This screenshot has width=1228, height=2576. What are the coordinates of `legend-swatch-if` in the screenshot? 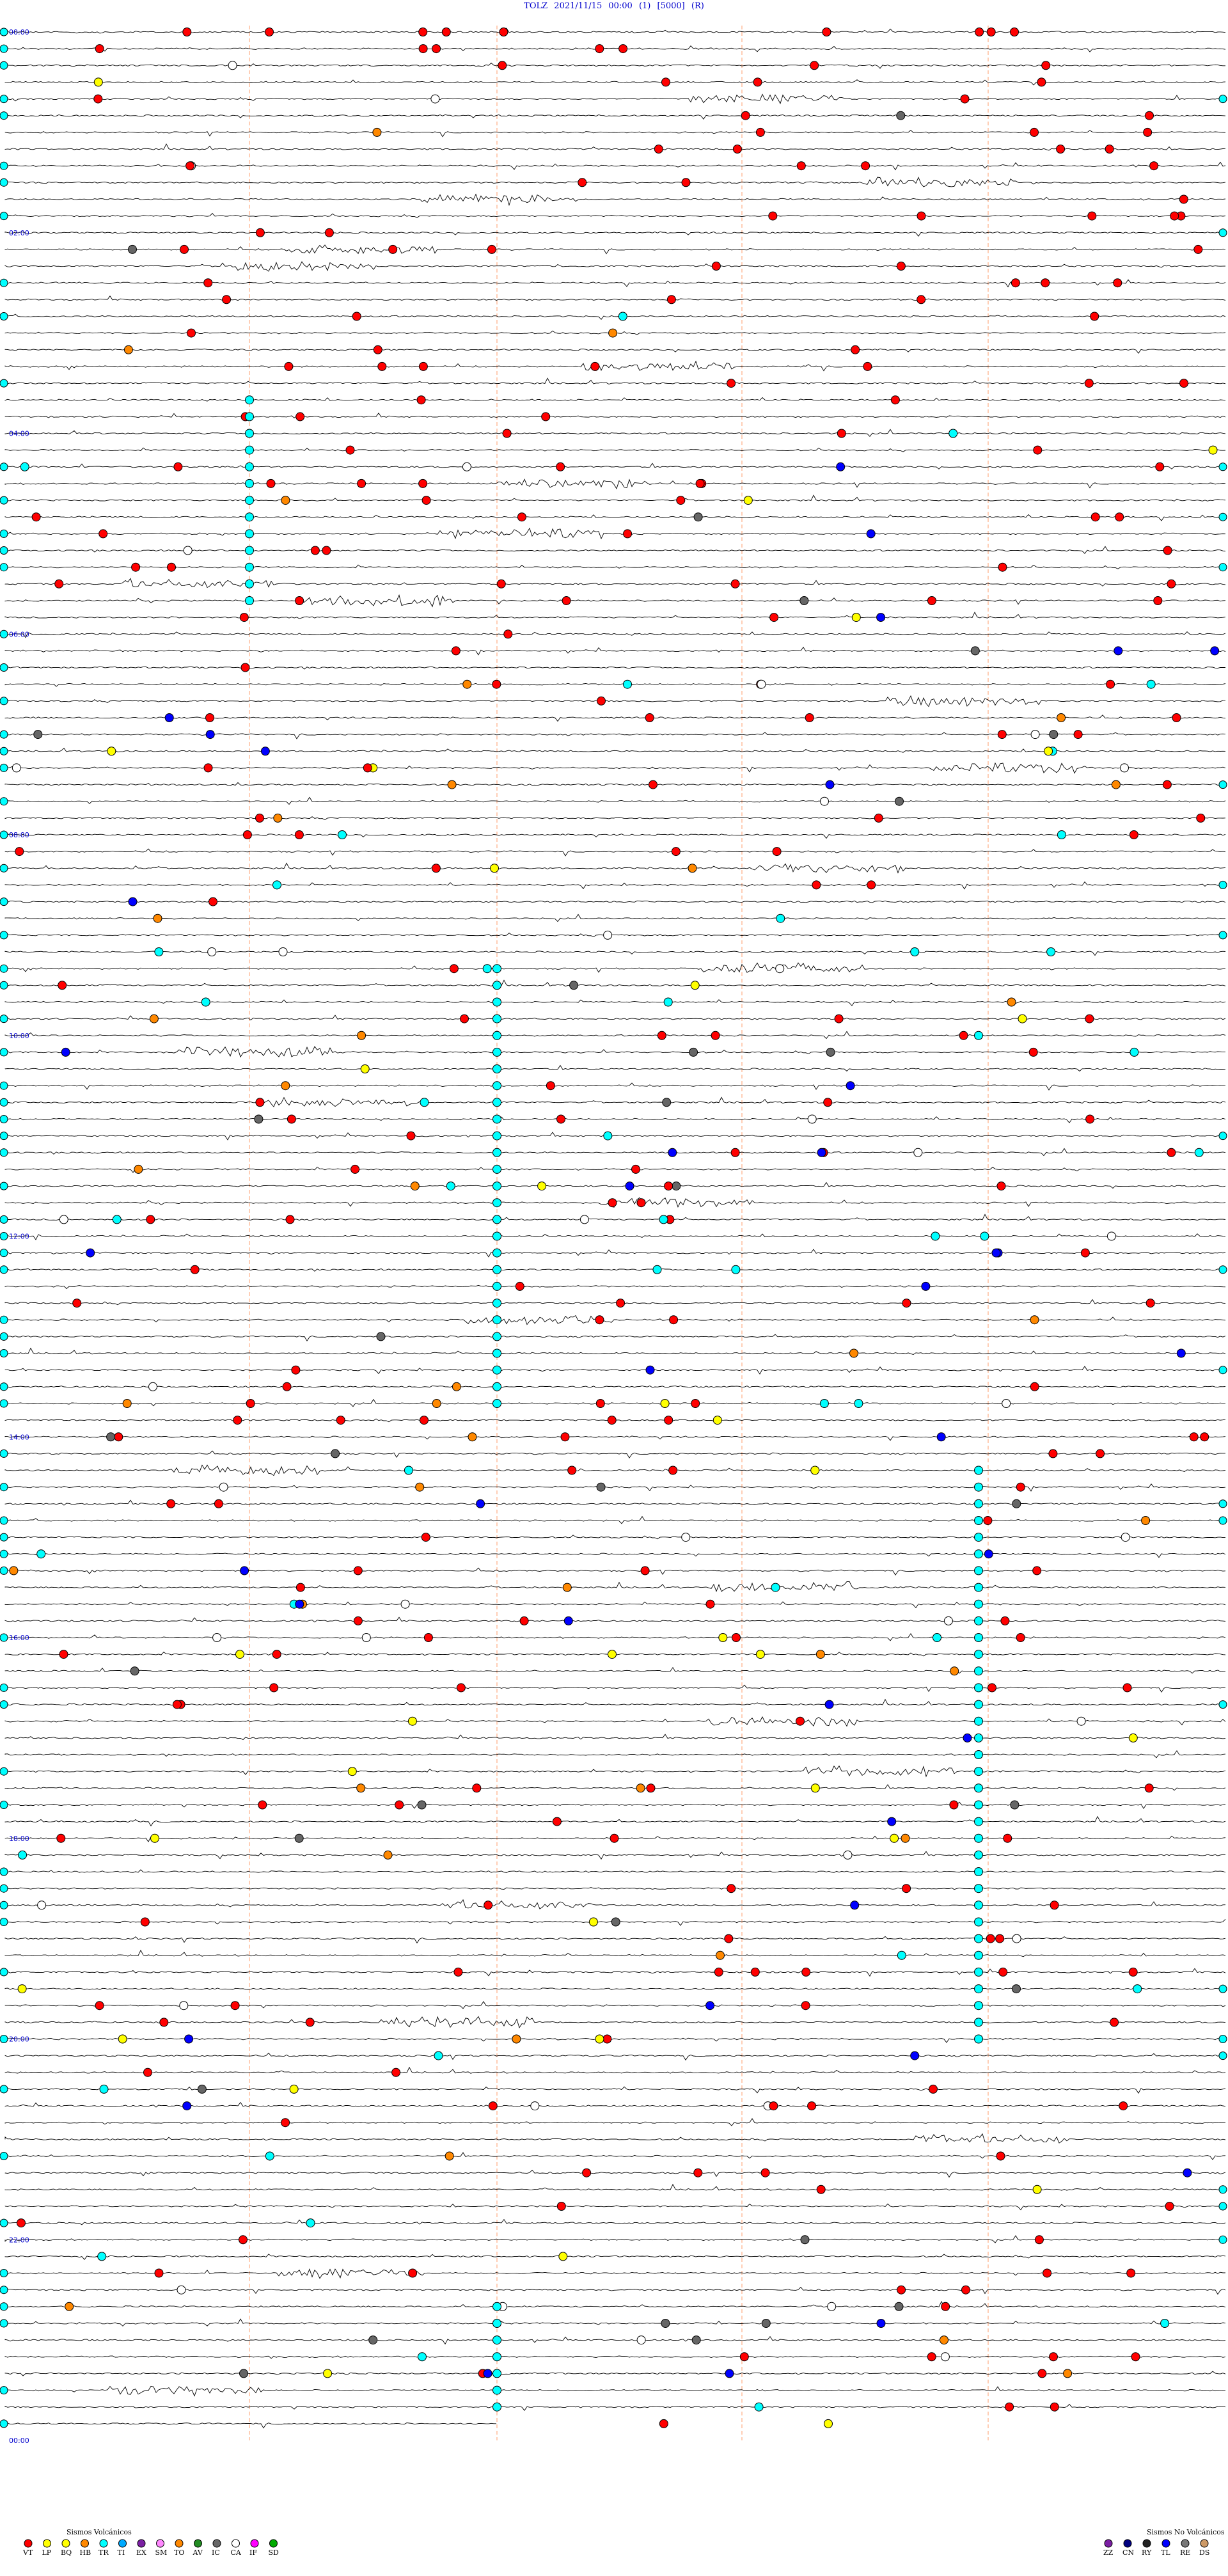 It's located at (254, 2543).